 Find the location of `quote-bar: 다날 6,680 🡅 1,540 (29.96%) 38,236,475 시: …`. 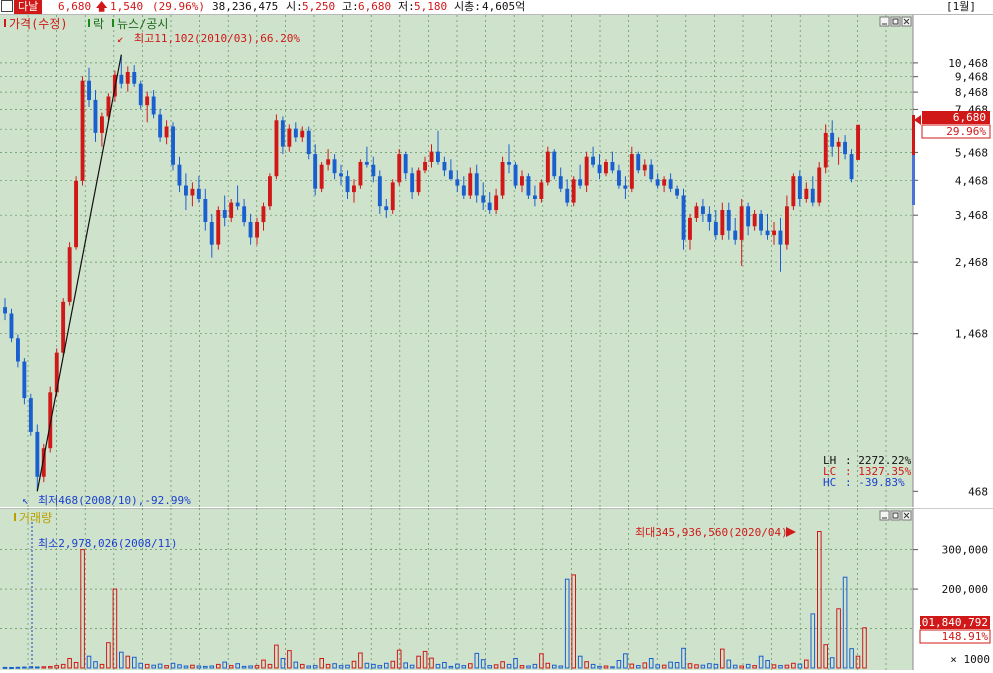

quote-bar: 다날 6,680 🡅 1,540 (29.96%) 38,236,475 시: … is located at coordinates (496, 7).